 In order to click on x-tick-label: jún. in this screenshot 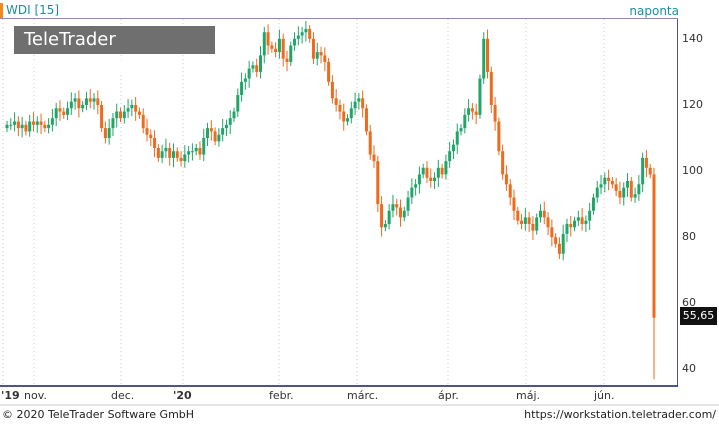, I will do `click(604, 395)`.